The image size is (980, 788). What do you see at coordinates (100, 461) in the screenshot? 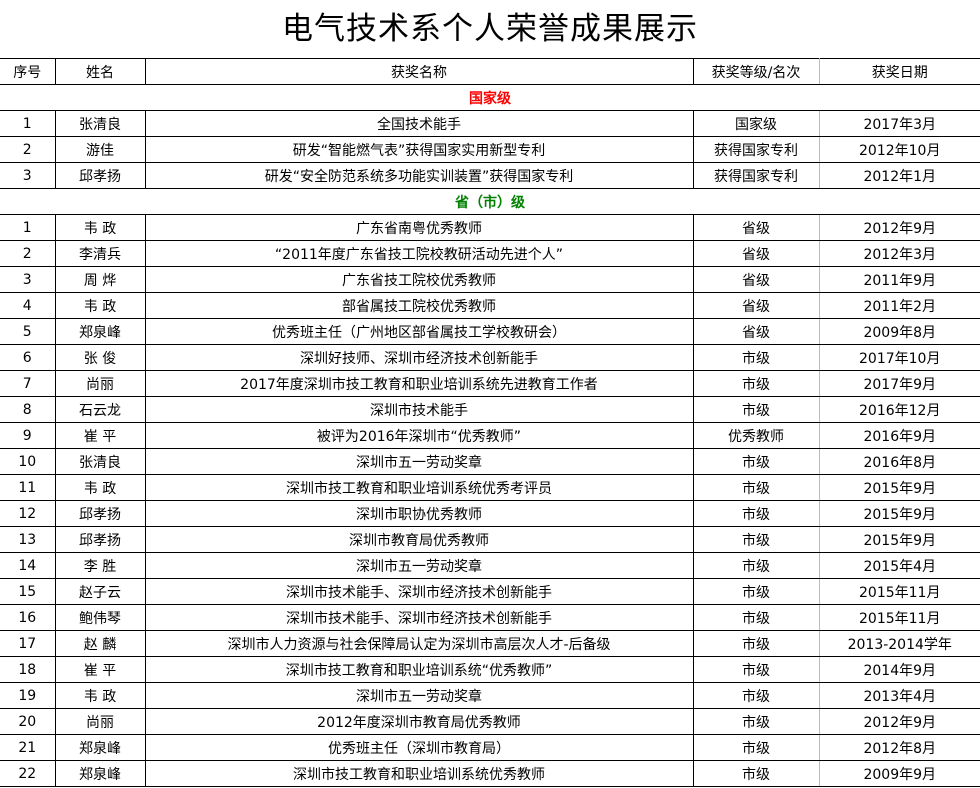
I see `cell-name: 张清良` at bounding box center [100, 461].